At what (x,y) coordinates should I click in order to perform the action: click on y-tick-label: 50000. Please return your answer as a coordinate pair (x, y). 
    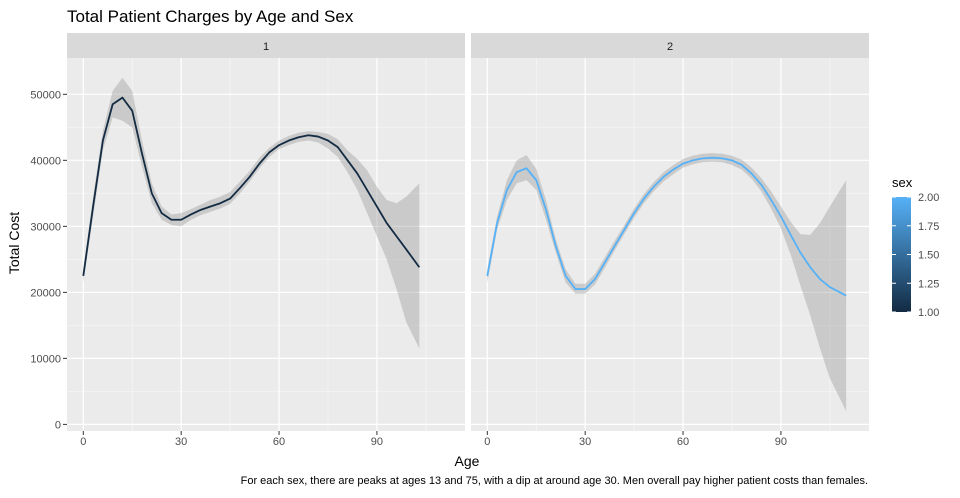
    Looking at the image, I should click on (45, 95).